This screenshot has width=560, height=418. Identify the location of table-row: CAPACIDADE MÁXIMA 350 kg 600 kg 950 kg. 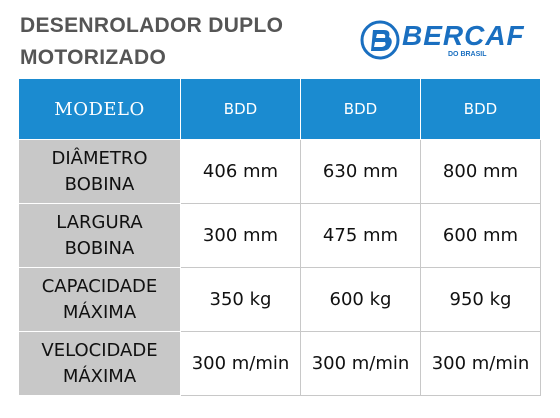
(279, 299).